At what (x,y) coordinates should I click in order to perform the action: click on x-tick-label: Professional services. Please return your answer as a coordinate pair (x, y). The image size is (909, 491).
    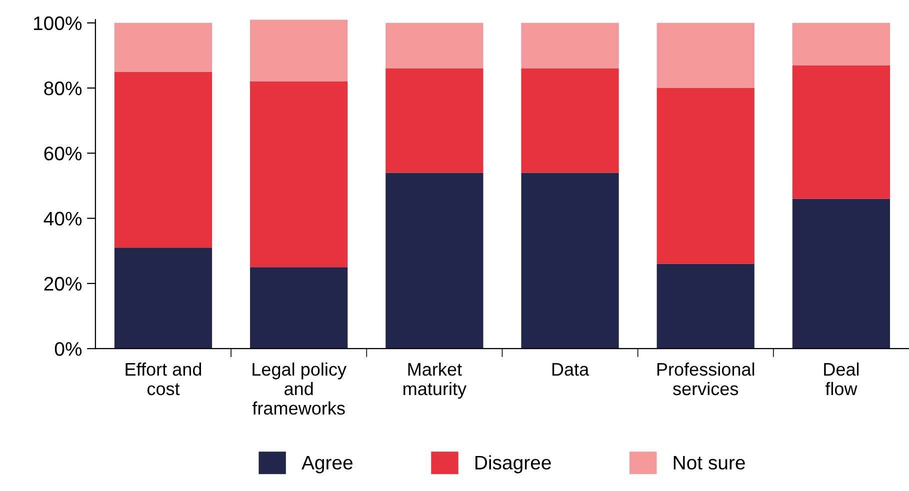
    Looking at the image, I should click on (705, 379).